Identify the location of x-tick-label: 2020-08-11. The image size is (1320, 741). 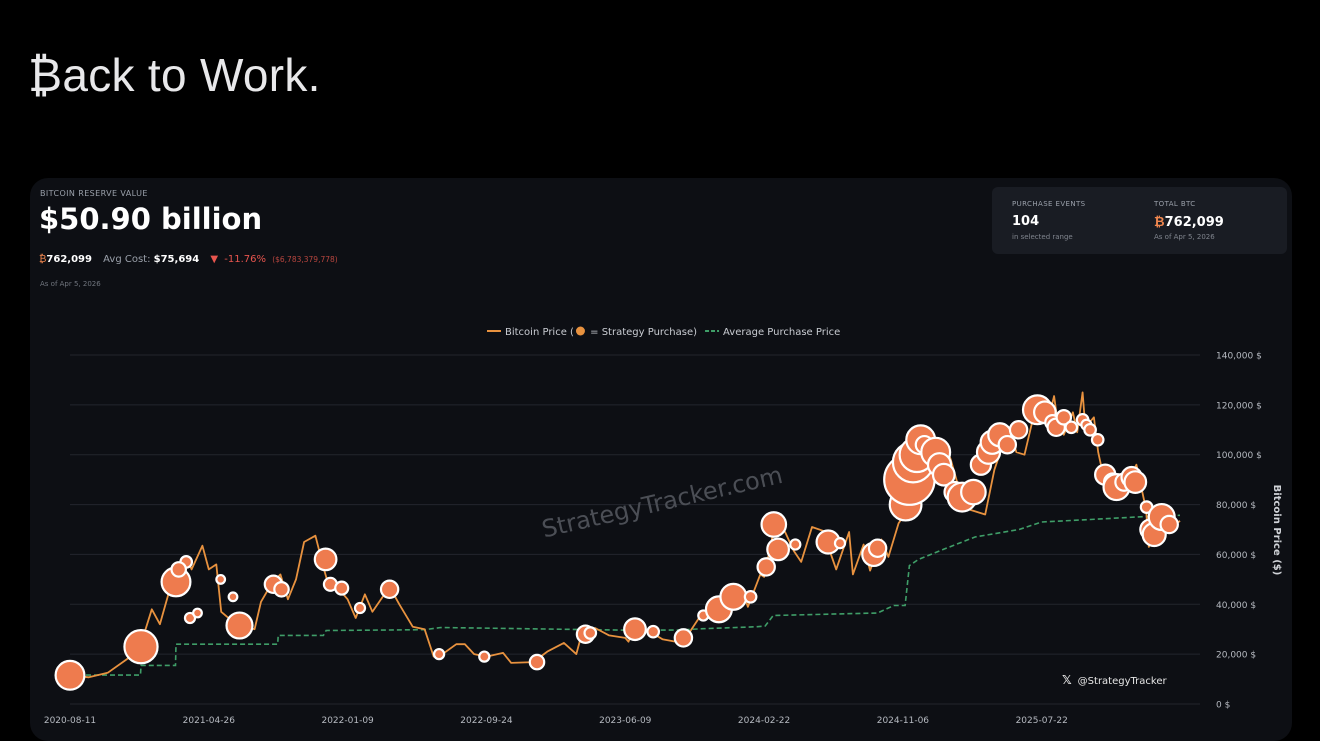
(70, 721).